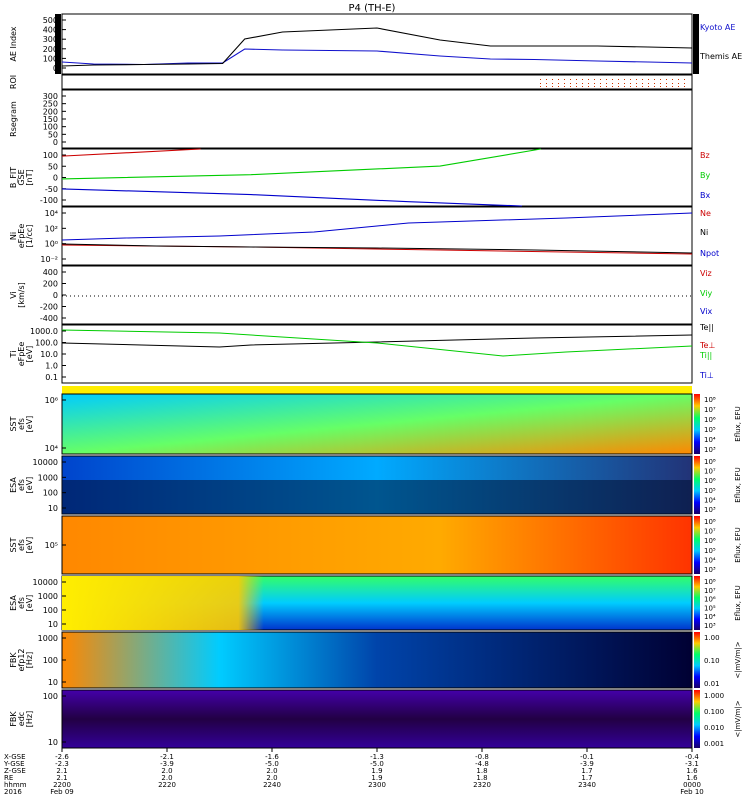  I want to click on density-legend-entry: Npot, so click(709, 253).